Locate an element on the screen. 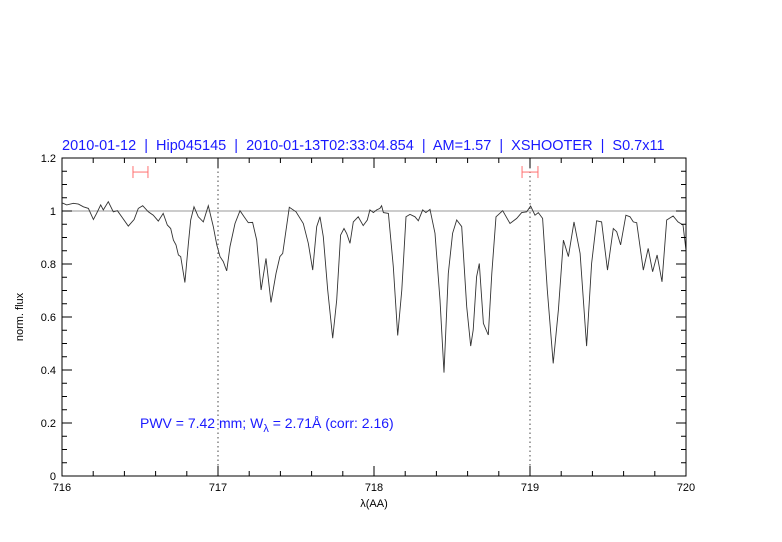  y-tick-label: 0.4 is located at coordinates (48, 371).